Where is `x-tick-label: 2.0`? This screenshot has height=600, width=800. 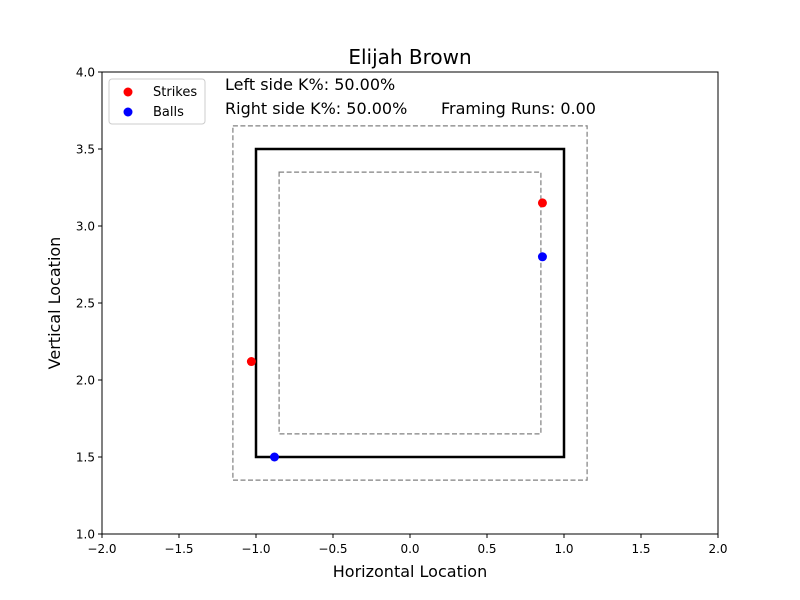 x-tick-label: 2.0 is located at coordinates (717, 549).